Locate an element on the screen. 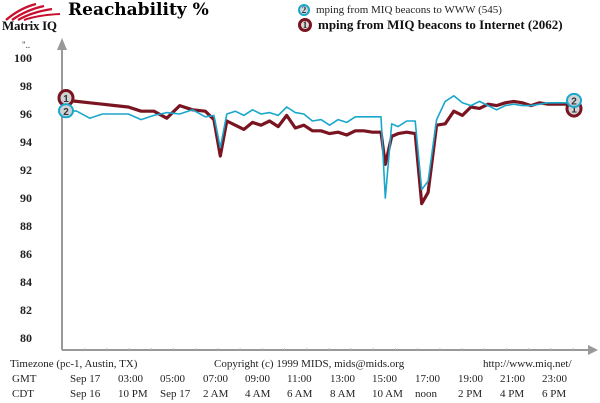  site-url-link: http://www.miq.net/ is located at coordinates (527, 364).